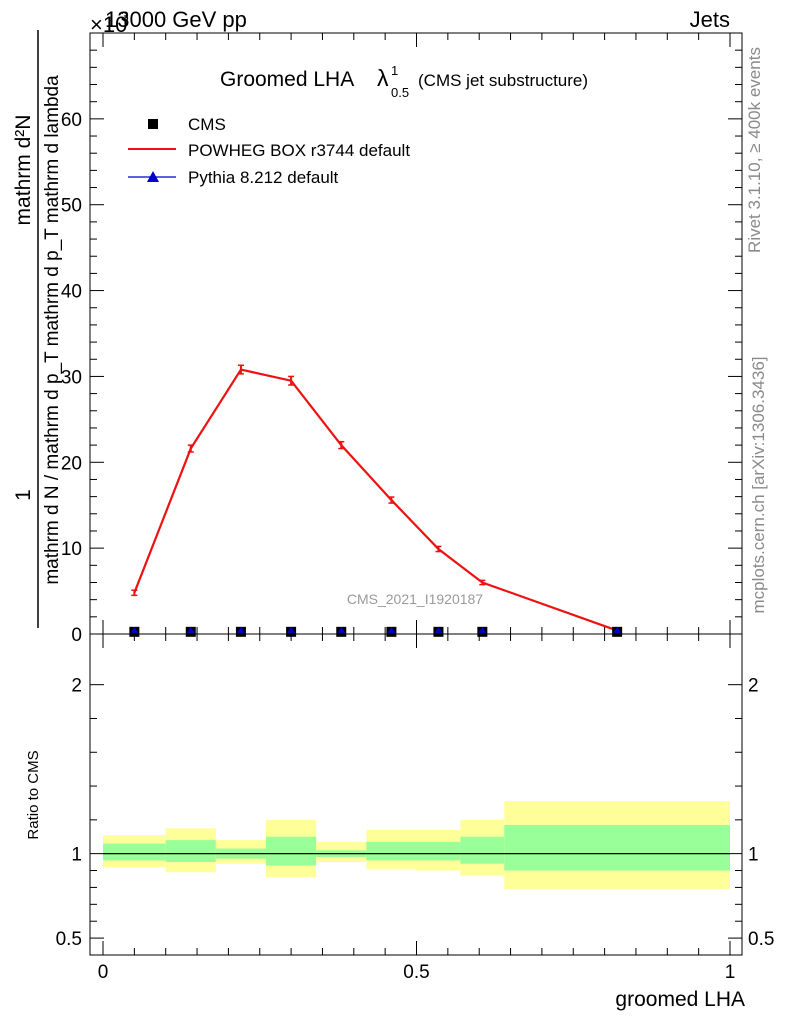  I want to click on ratio-y-tick-label-right-1: 1, so click(753, 855).